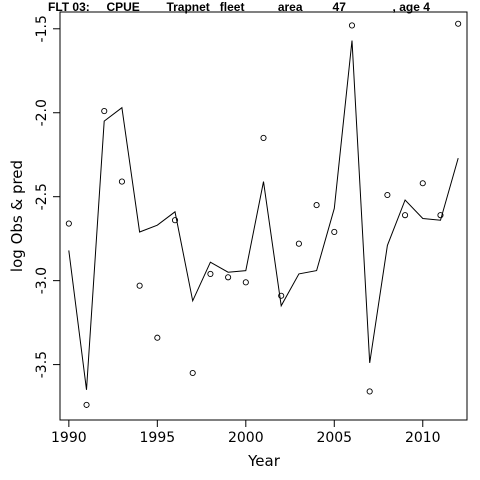  I want to click on y-tick-label: -3.0, so click(42, 280).